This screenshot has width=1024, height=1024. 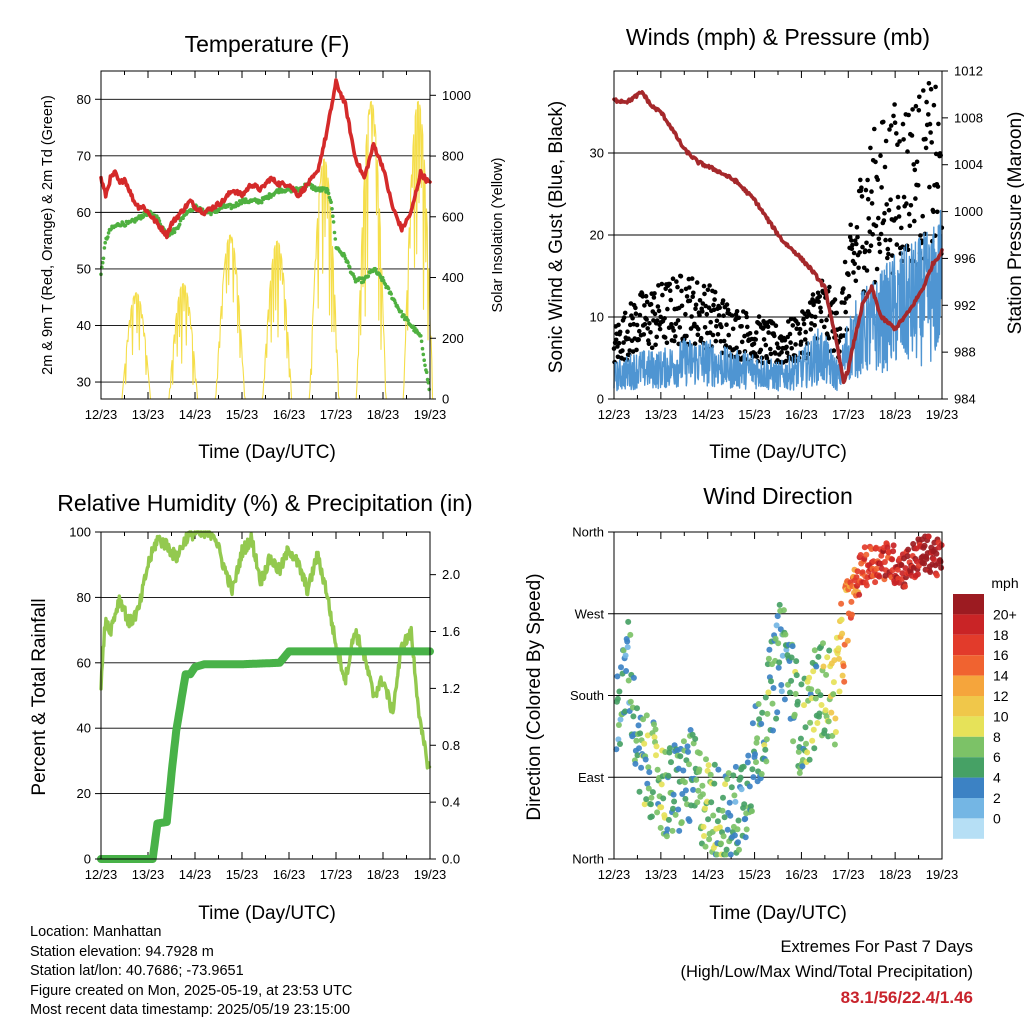 What do you see at coordinates (1001, 716) in the screenshot?
I see `legend-label: 10` at bounding box center [1001, 716].